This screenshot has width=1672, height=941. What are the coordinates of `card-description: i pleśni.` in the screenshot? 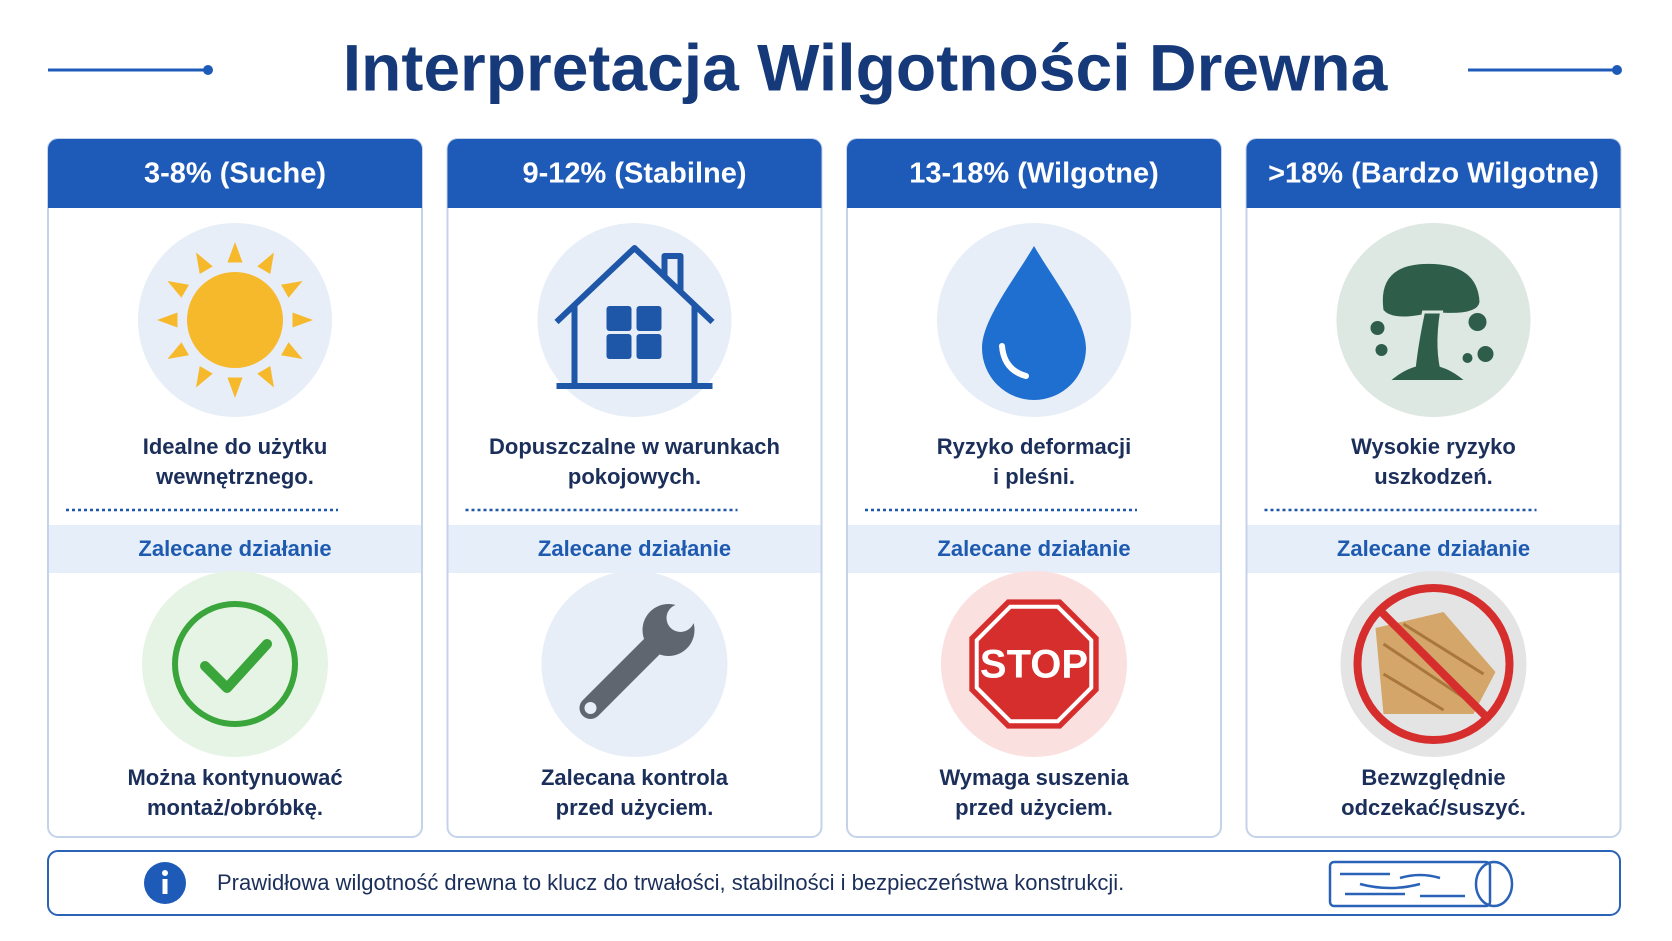 It's located at (1034, 476).